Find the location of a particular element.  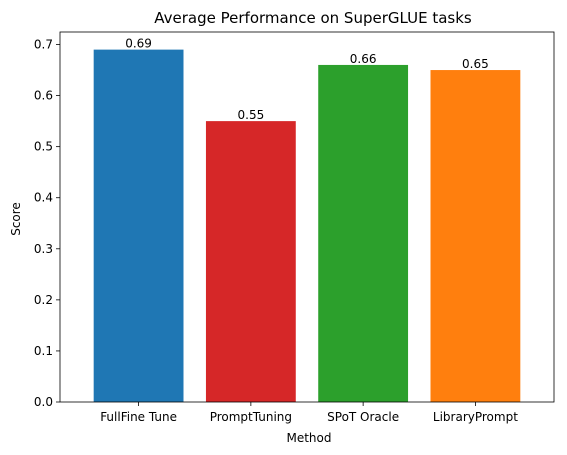

y-tick-label-0: 0.0 is located at coordinates (43, 402).